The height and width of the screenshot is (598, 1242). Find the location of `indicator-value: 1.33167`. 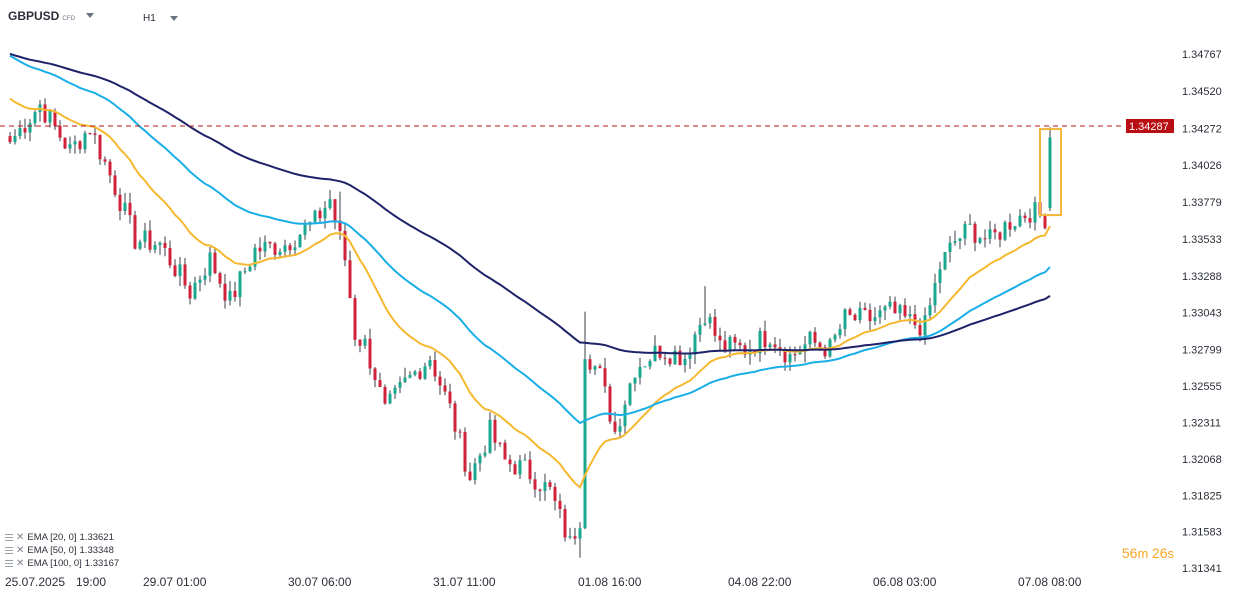

indicator-value: 1.33167 is located at coordinates (102, 563).